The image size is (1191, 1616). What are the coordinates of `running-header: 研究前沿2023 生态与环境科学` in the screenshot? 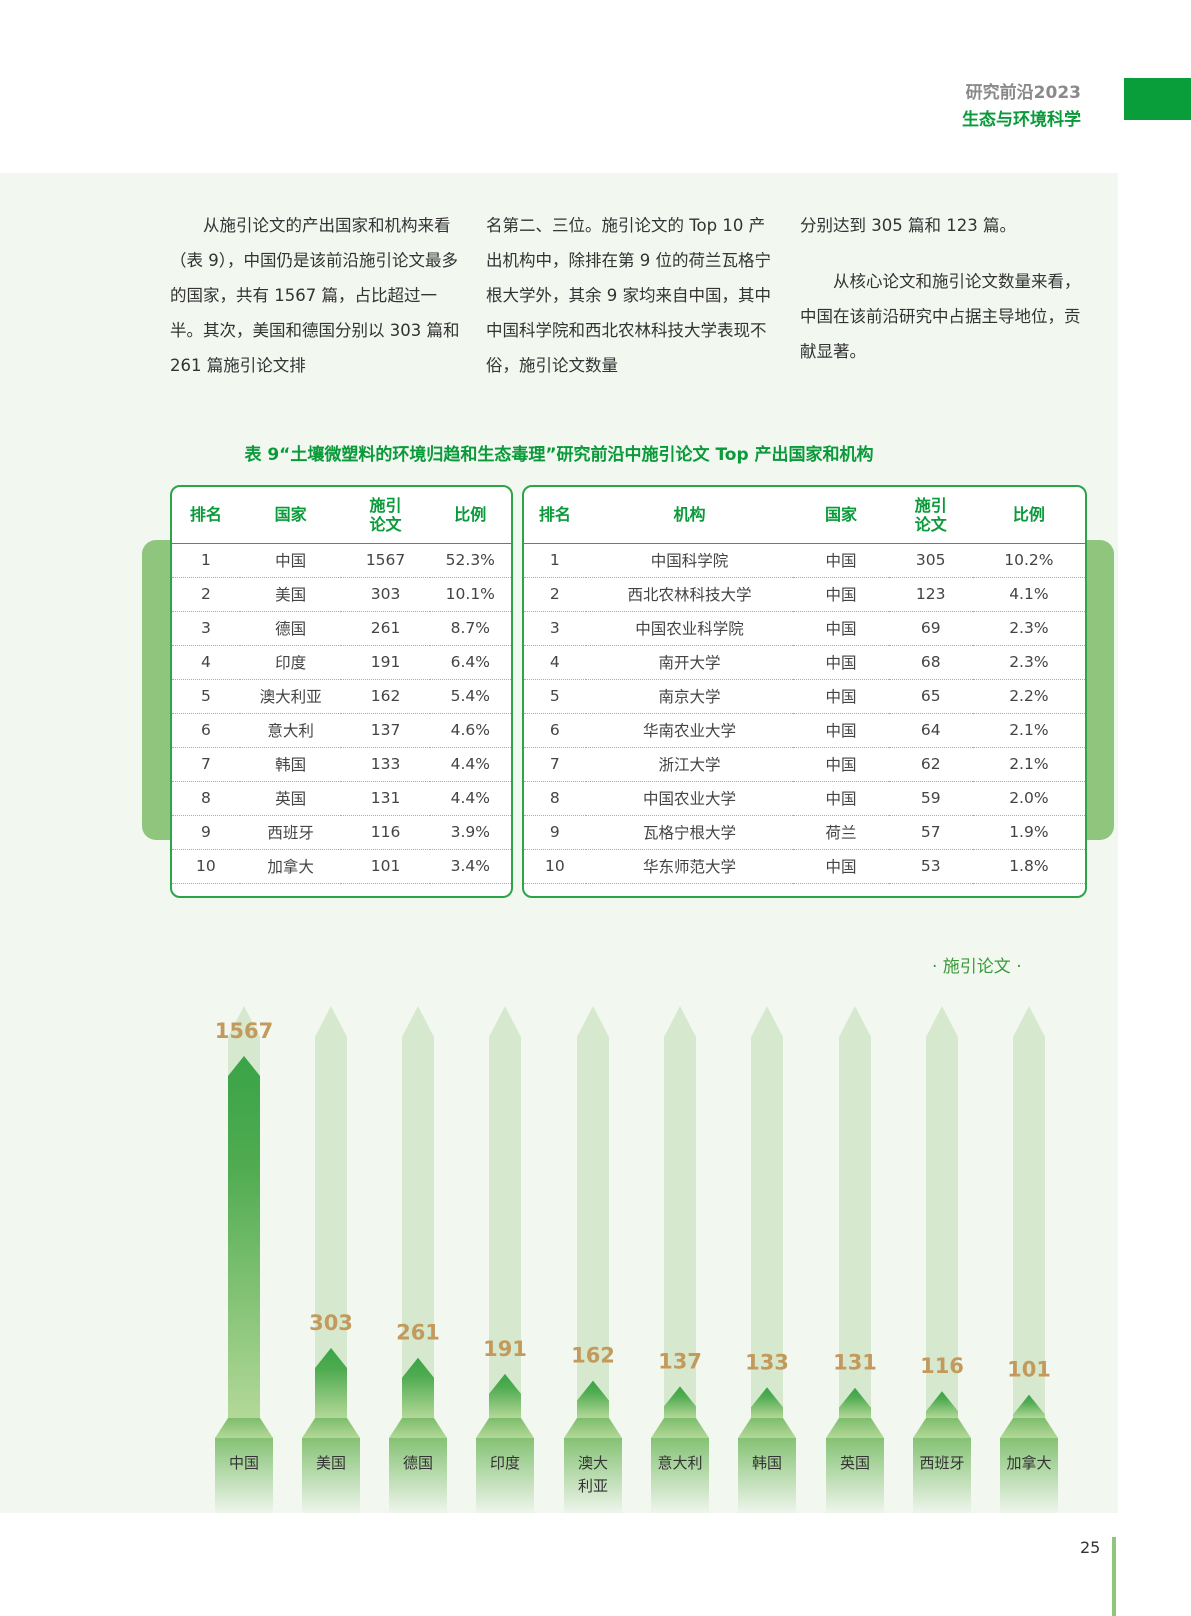 It's located at (1021, 104).